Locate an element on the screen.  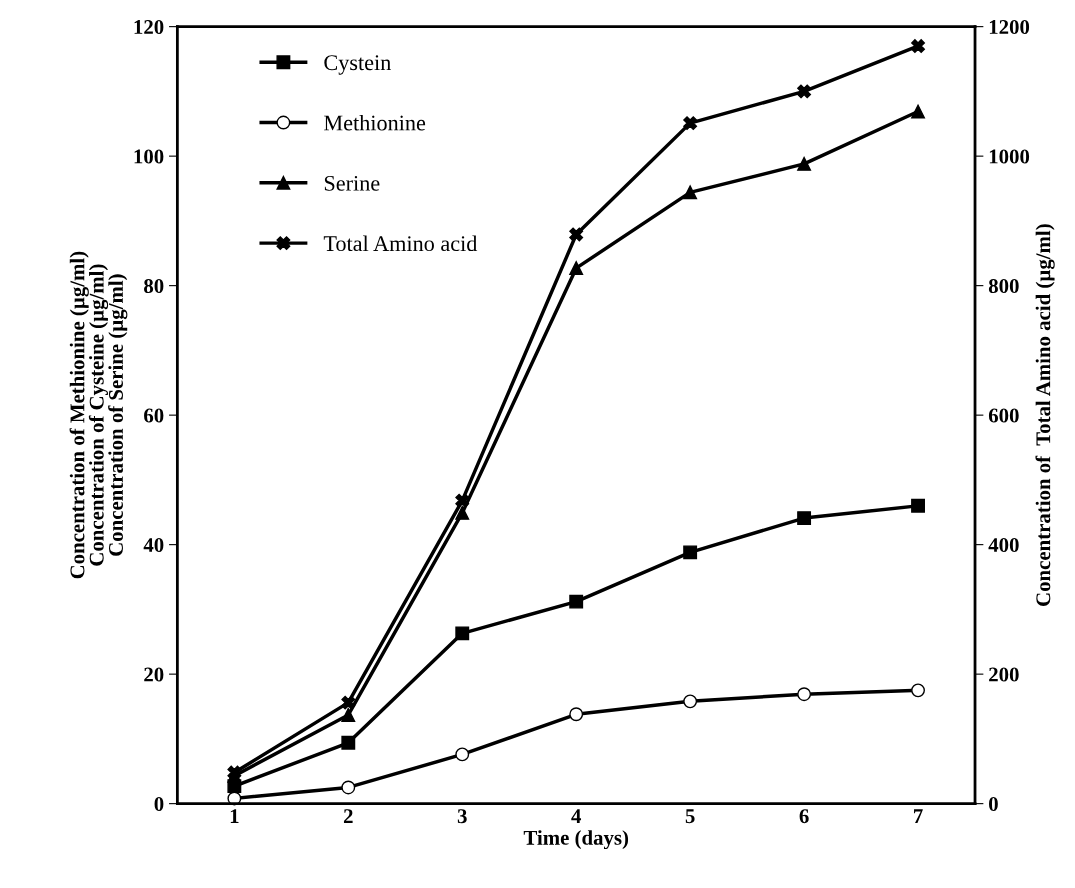
y2-axis-title: Concentration of Total Amino acid (µg/ml) is located at coordinates (1045, 415).